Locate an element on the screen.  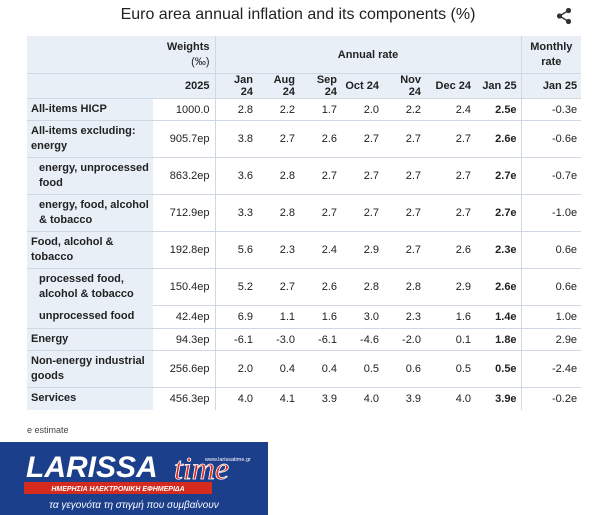
annual-rate-cell: 2.6e is located at coordinates (498, 287).